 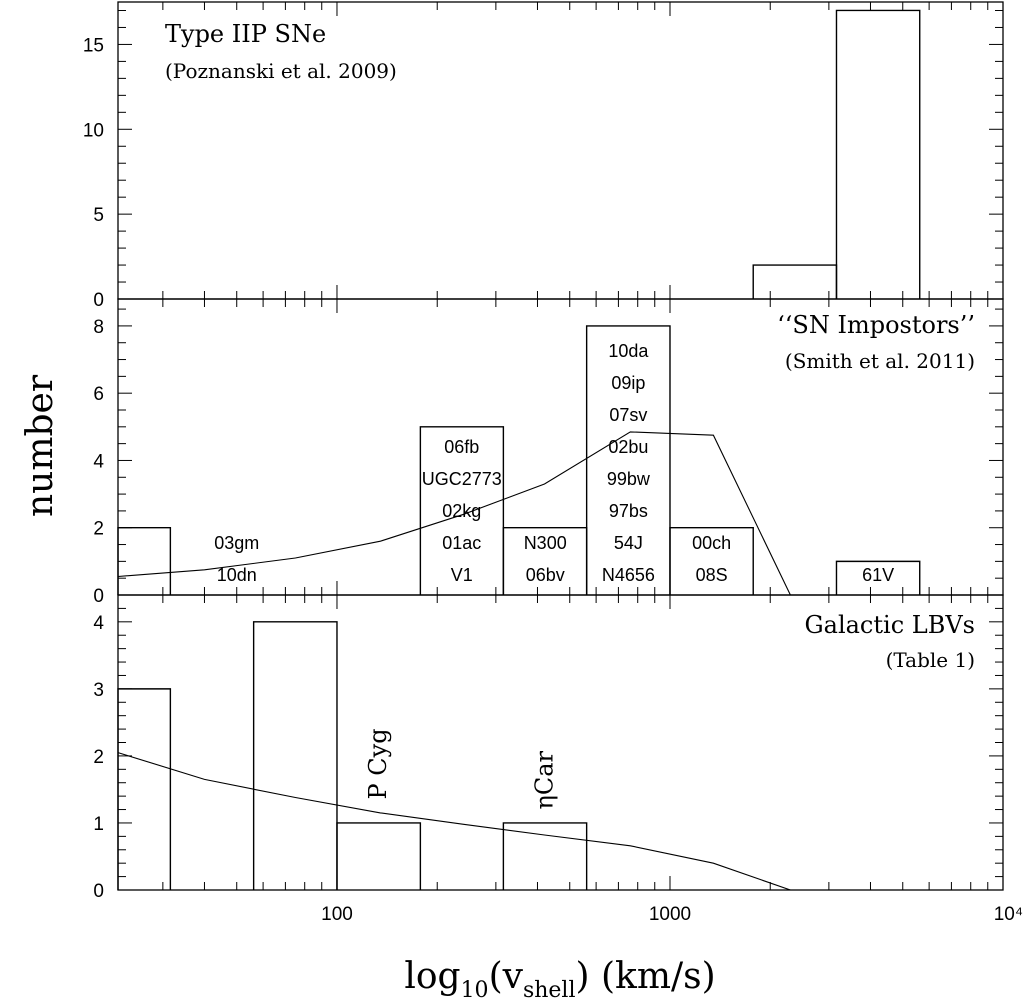 I want to click on y-tick-label: 1, so click(x=98, y=824).